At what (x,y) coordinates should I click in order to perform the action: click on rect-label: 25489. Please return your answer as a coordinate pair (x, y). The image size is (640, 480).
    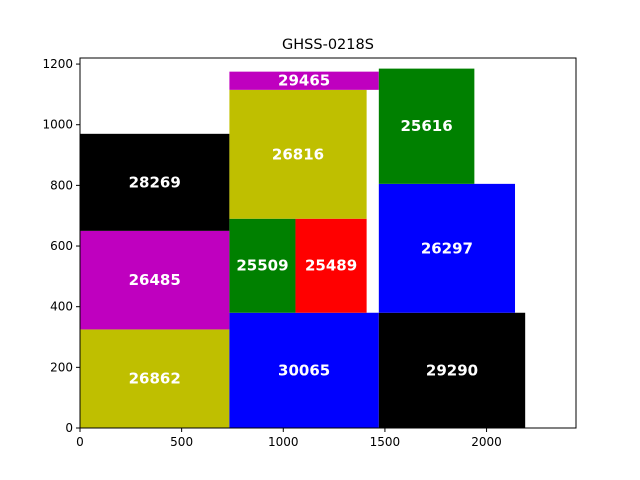
    Looking at the image, I should click on (331, 266).